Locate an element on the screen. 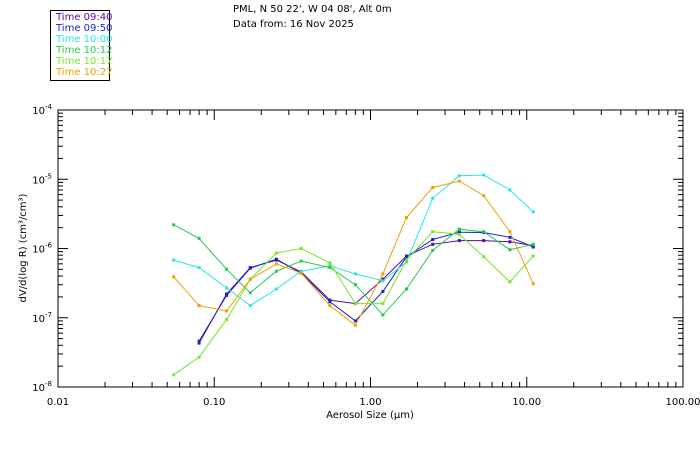 This screenshot has width=700, height=450. y-tick-label: 10⁻⁸ is located at coordinates (42, 387).